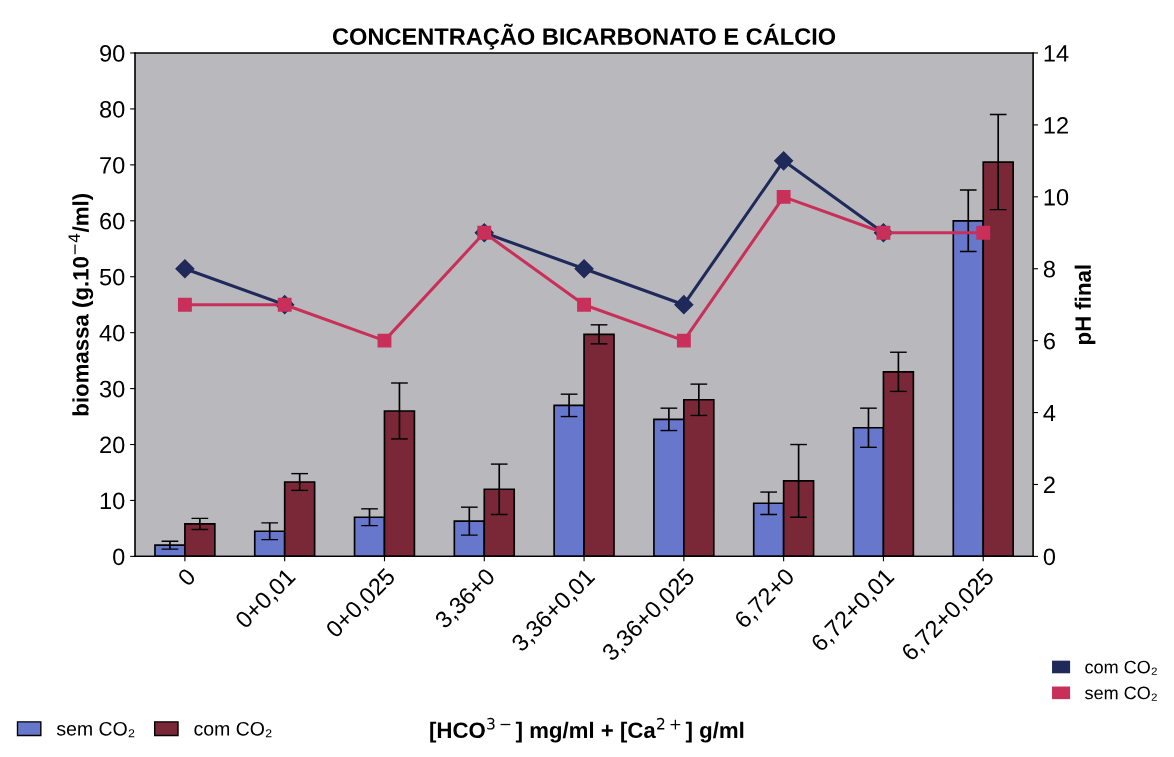 Image resolution: width=1174 pixels, height=757 pixels. I want to click on y2-tick-label: 10, so click(1056, 197).